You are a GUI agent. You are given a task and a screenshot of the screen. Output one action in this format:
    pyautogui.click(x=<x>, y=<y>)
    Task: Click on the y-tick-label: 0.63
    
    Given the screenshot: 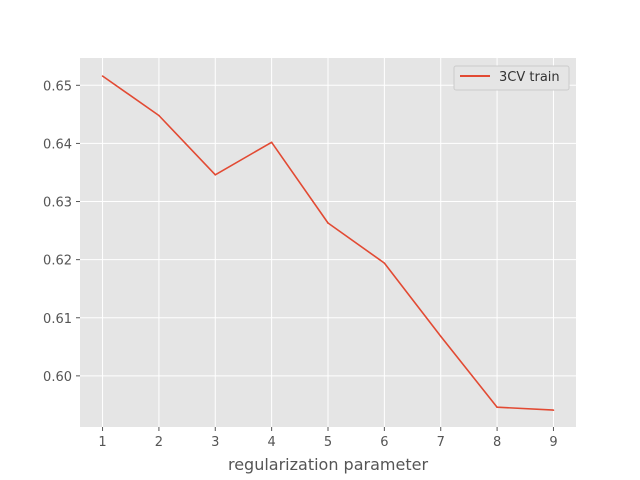 What is the action you would take?
    pyautogui.click(x=57, y=203)
    